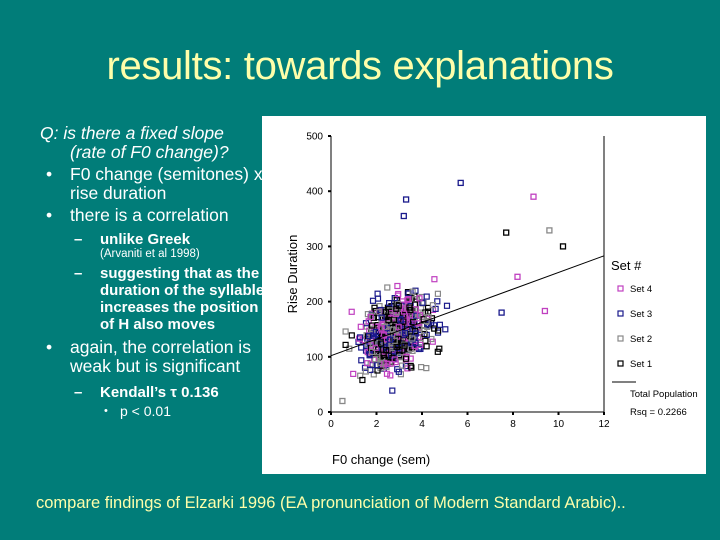 This screenshot has height=540, width=720. What do you see at coordinates (641, 339) in the screenshot?
I see `svg-text: Set 2` at bounding box center [641, 339].